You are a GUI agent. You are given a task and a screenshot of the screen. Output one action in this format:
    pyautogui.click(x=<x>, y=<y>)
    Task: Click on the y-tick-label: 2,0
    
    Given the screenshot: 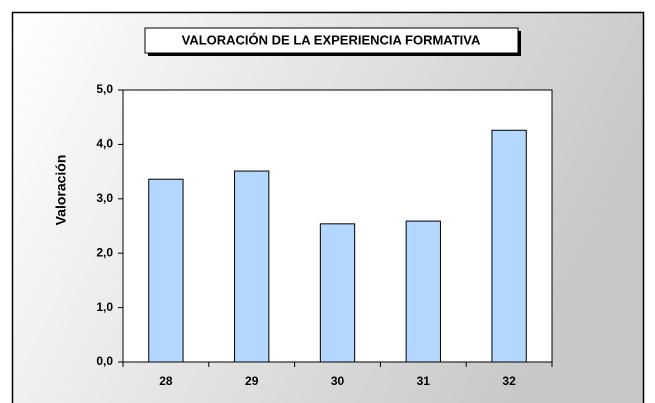 What is the action you would take?
    pyautogui.click(x=104, y=252)
    